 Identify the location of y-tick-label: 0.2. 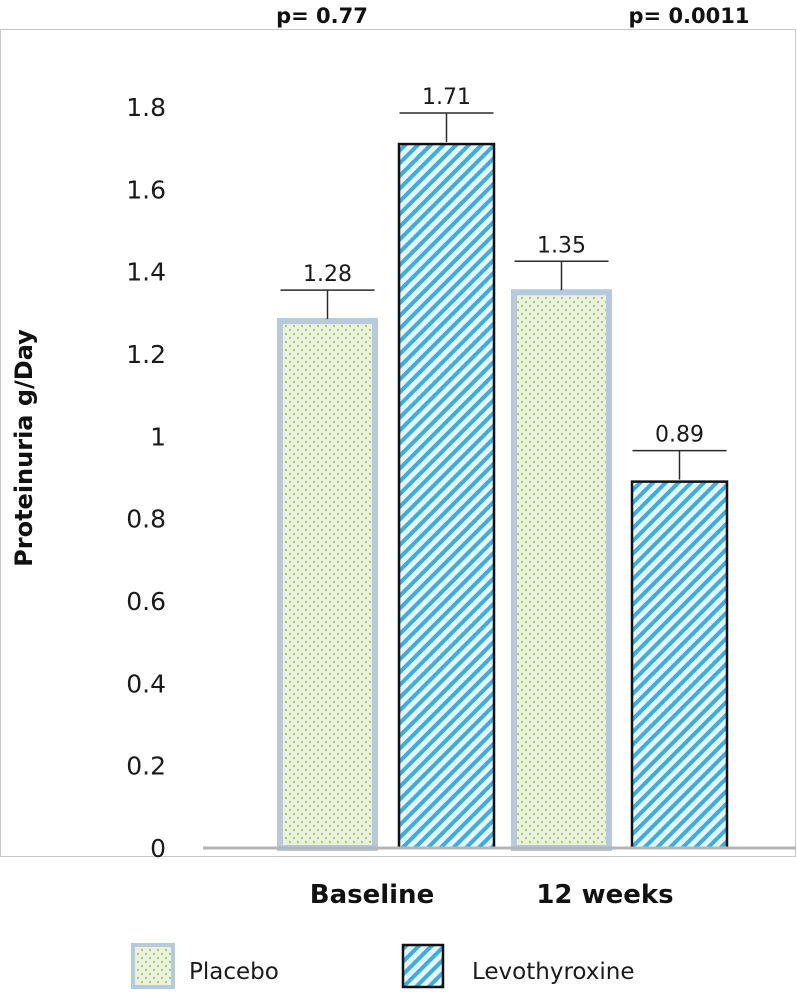
(146, 766).